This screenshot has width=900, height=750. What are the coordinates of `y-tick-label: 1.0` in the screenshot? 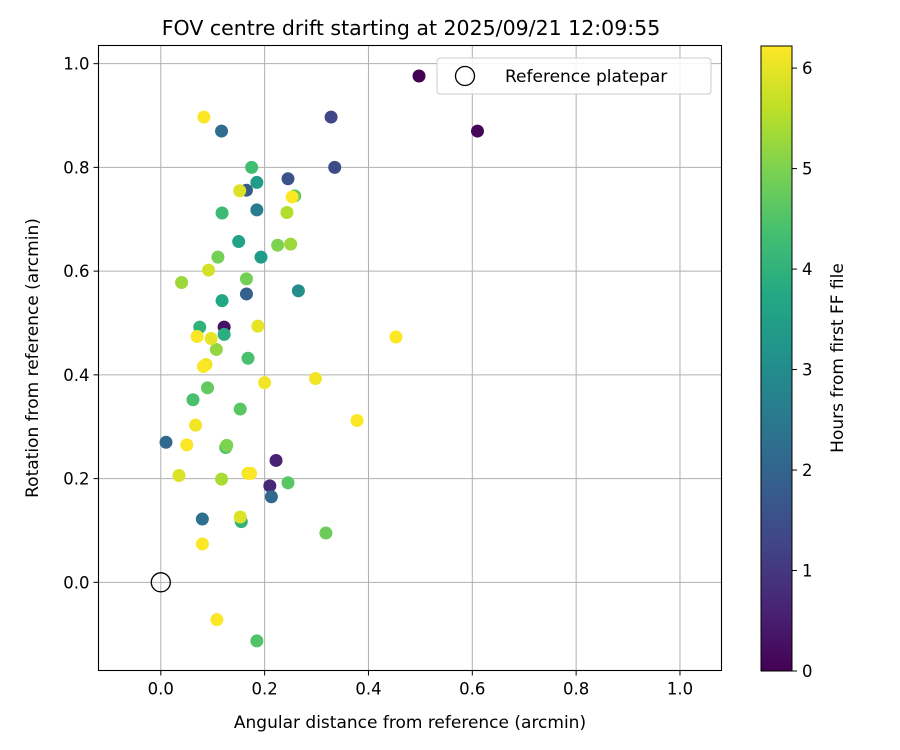 It's located at (76, 64).